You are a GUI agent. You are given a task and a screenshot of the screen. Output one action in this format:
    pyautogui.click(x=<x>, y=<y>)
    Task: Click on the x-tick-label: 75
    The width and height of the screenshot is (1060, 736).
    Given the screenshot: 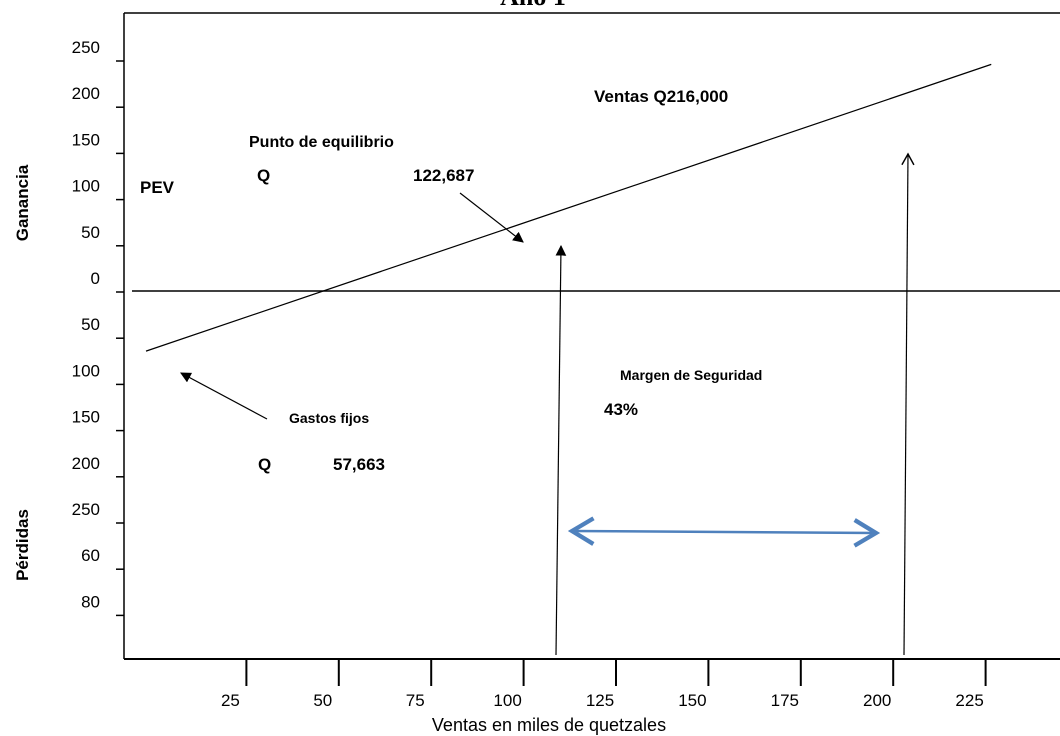 What is the action you would take?
    pyautogui.click(x=415, y=700)
    